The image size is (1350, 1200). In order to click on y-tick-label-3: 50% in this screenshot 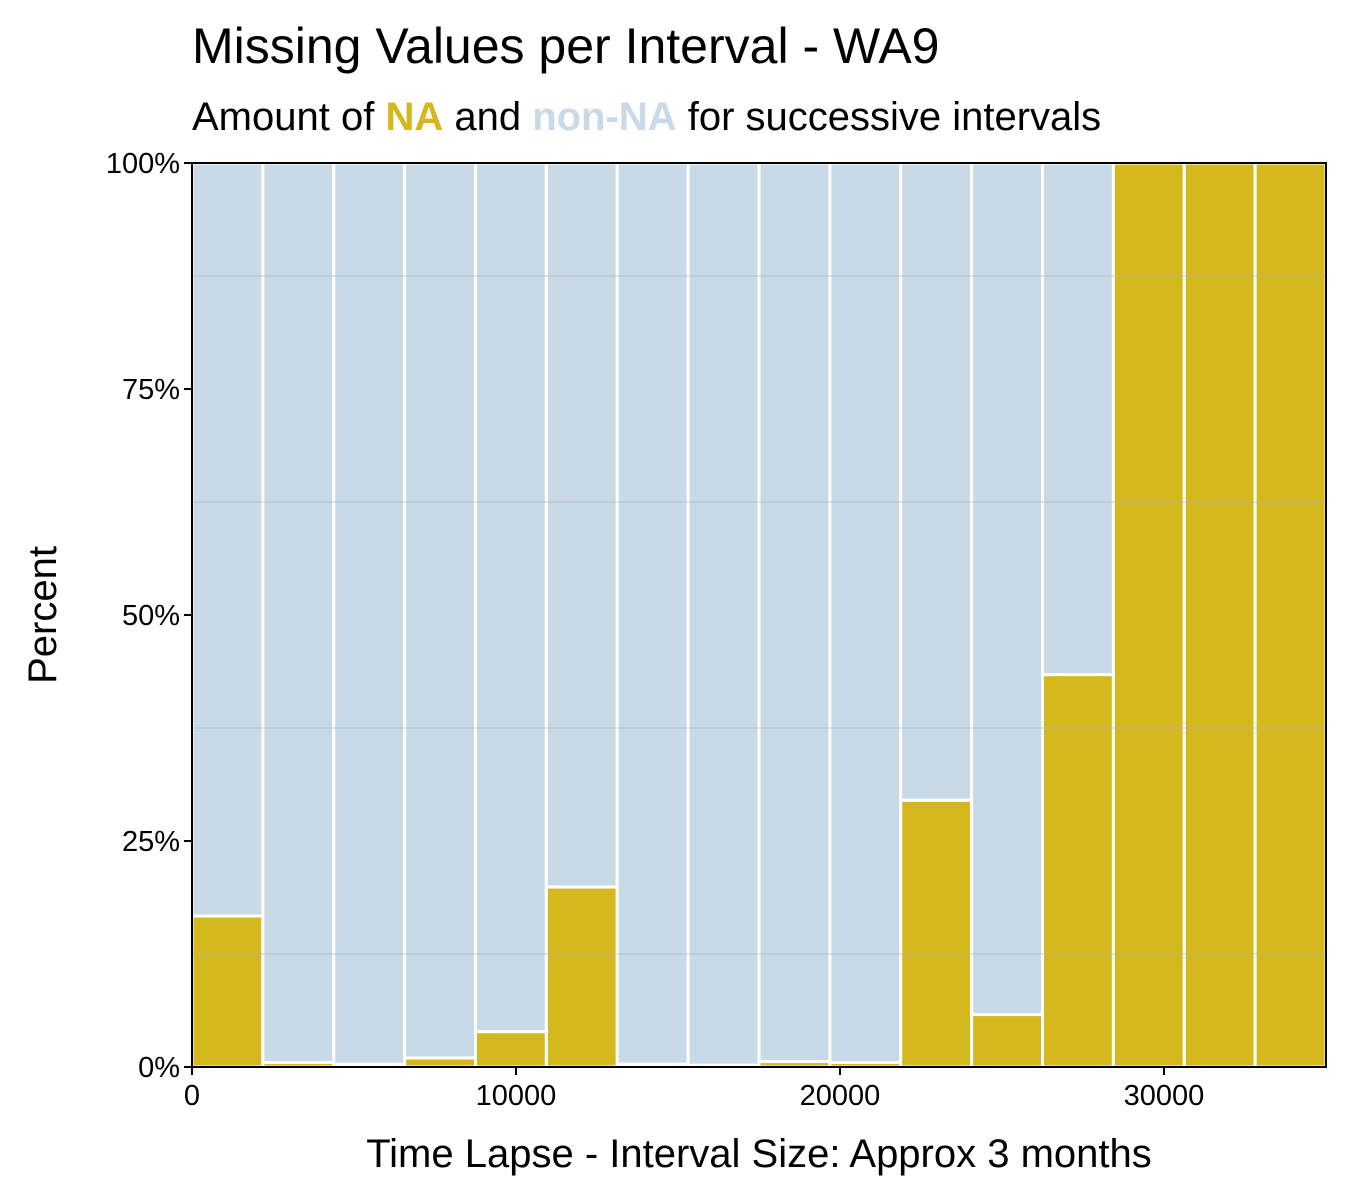, I will do `click(151, 616)`.